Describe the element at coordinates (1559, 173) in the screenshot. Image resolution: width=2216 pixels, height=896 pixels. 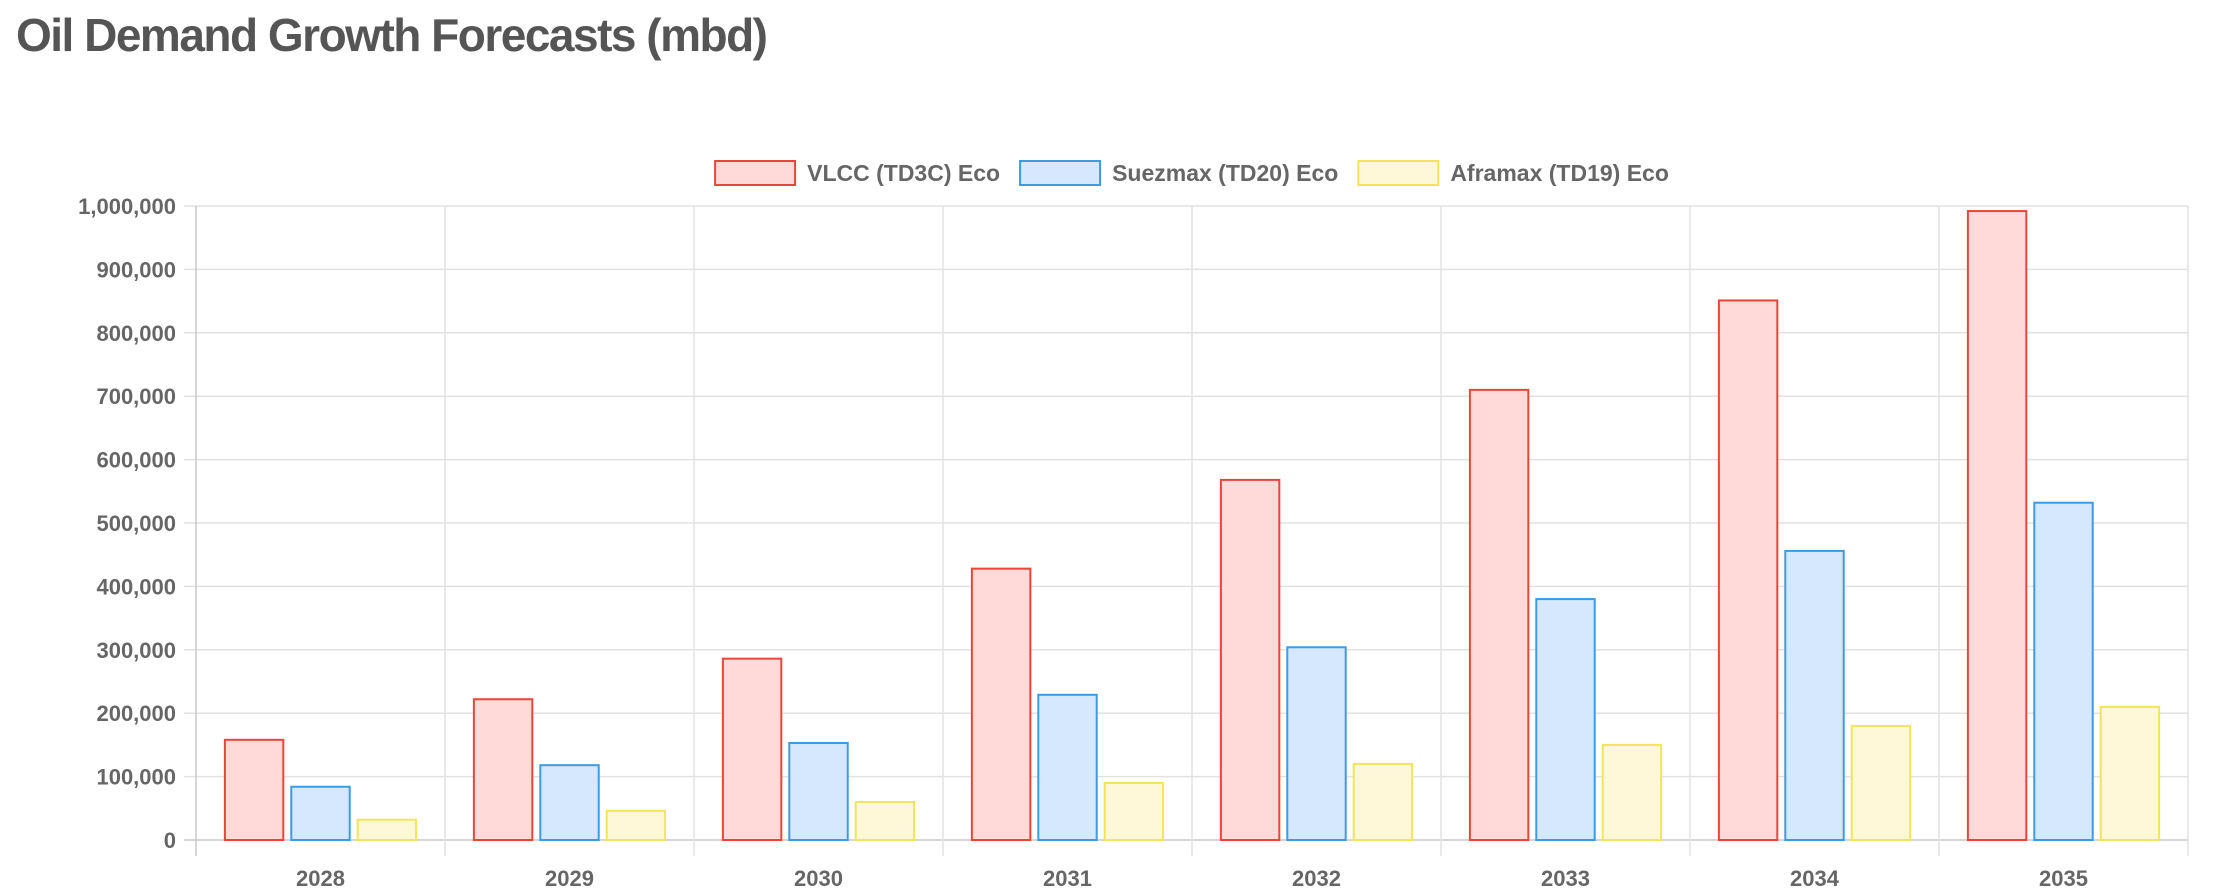
I see `legend-label: Aframax (TD19) Eco` at that location.